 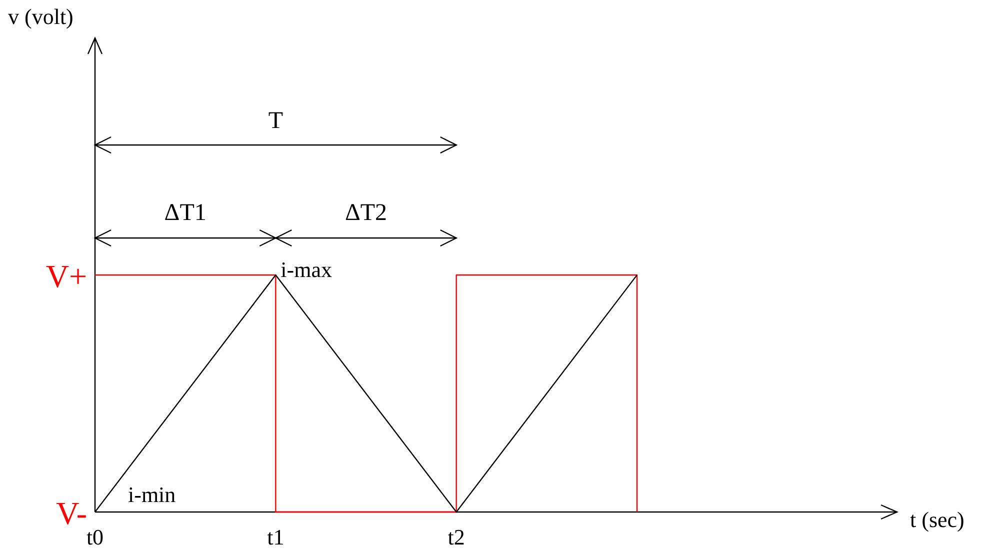 What do you see at coordinates (306, 269) in the screenshot?
I see `annotation: i-max` at bounding box center [306, 269].